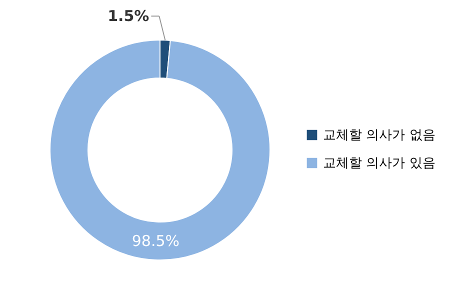  Describe the element at coordinates (129, 16) in the screenshot. I see `data-label: 1.5%` at that location.